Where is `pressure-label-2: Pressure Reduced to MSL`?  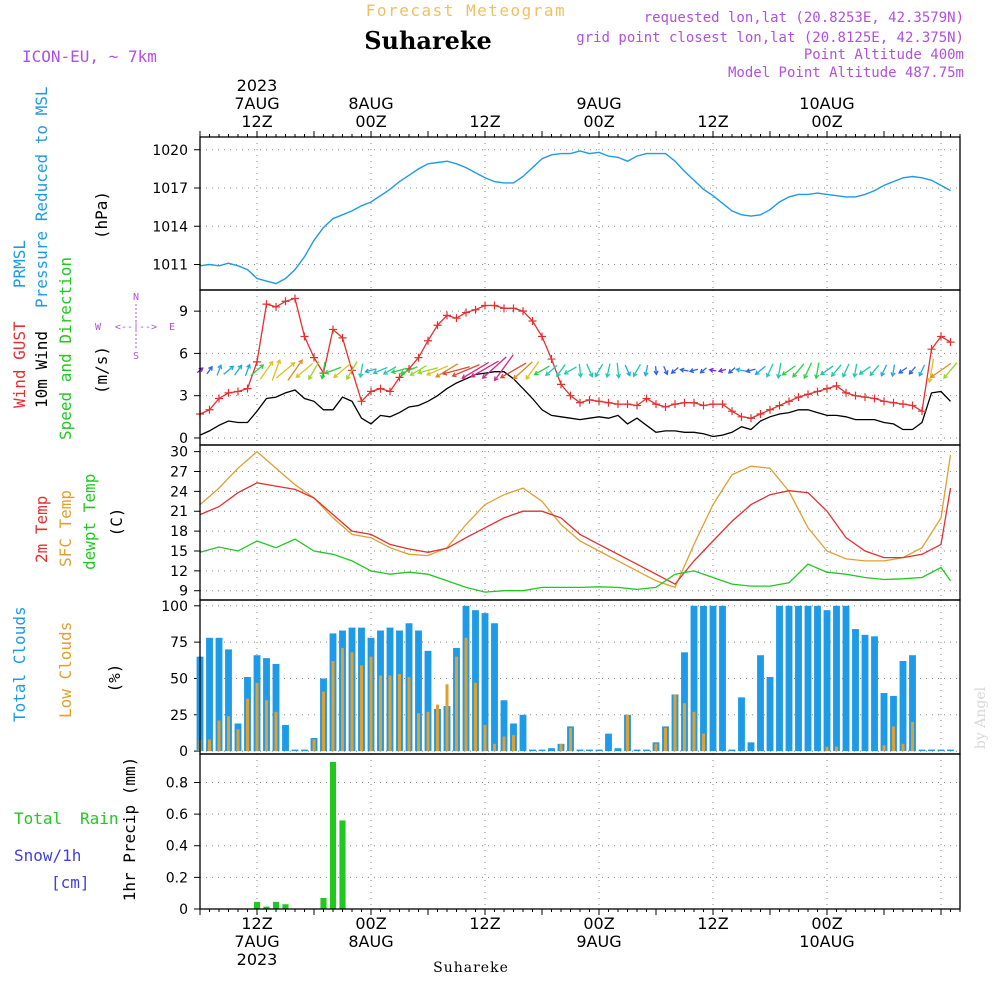
pressure-label-2: Pressure Reduced to MSL is located at coordinates (41, 197).